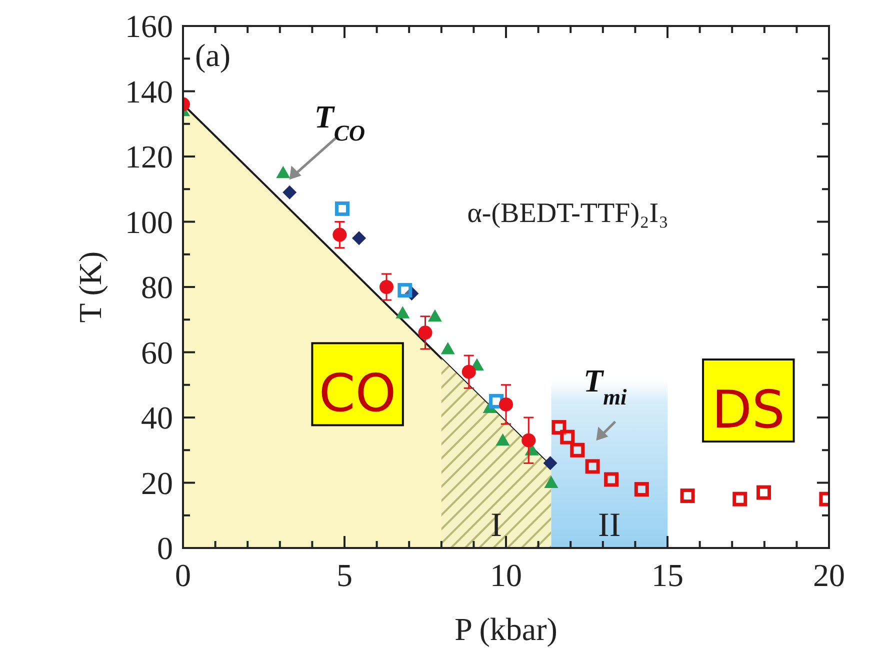  What do you see at coordinates (668, 575) in the screenshot?
I see `x-tick-label: 15` at bounding box center [668, 575].